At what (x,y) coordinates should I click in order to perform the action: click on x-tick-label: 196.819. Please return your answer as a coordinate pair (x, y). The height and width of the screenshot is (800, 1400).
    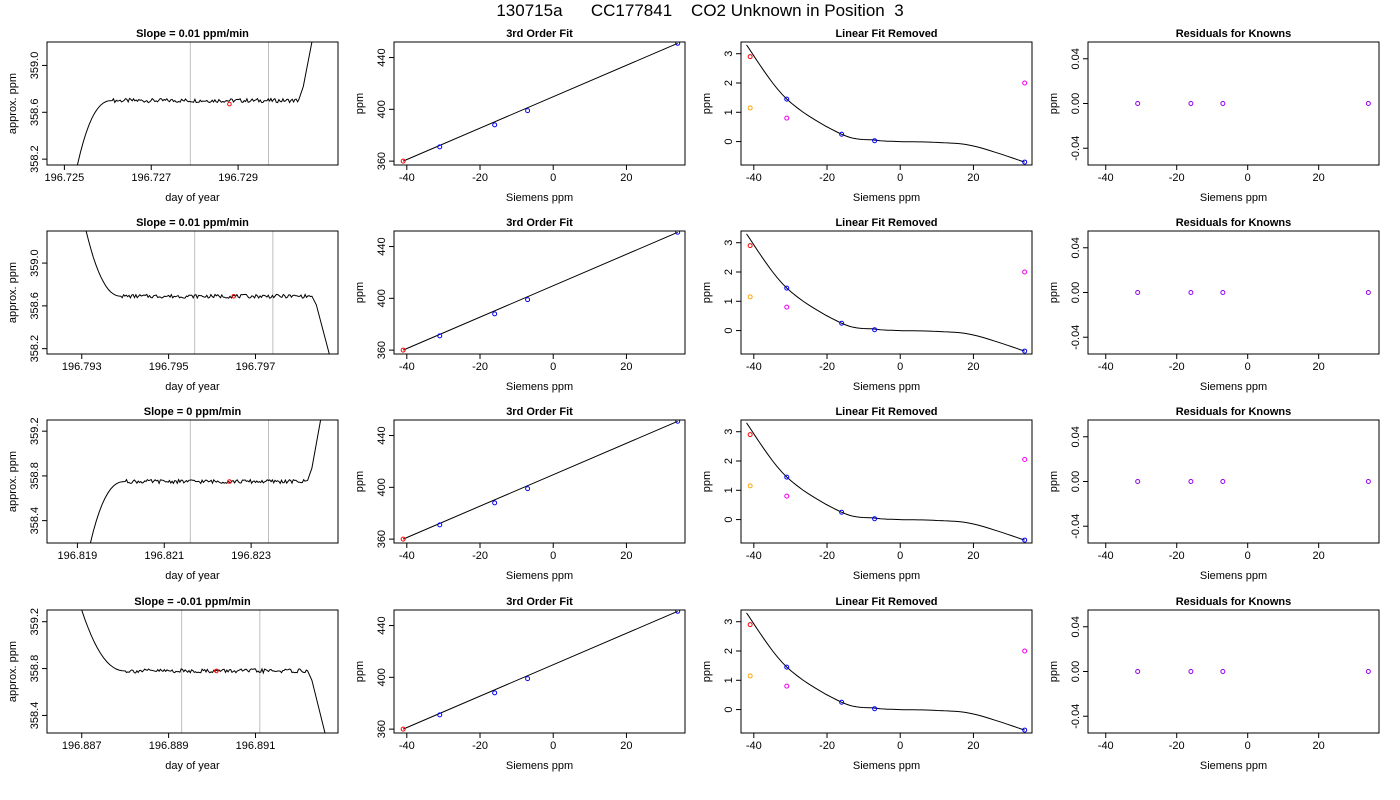
    Looking at the image, I should click on (78, 556).